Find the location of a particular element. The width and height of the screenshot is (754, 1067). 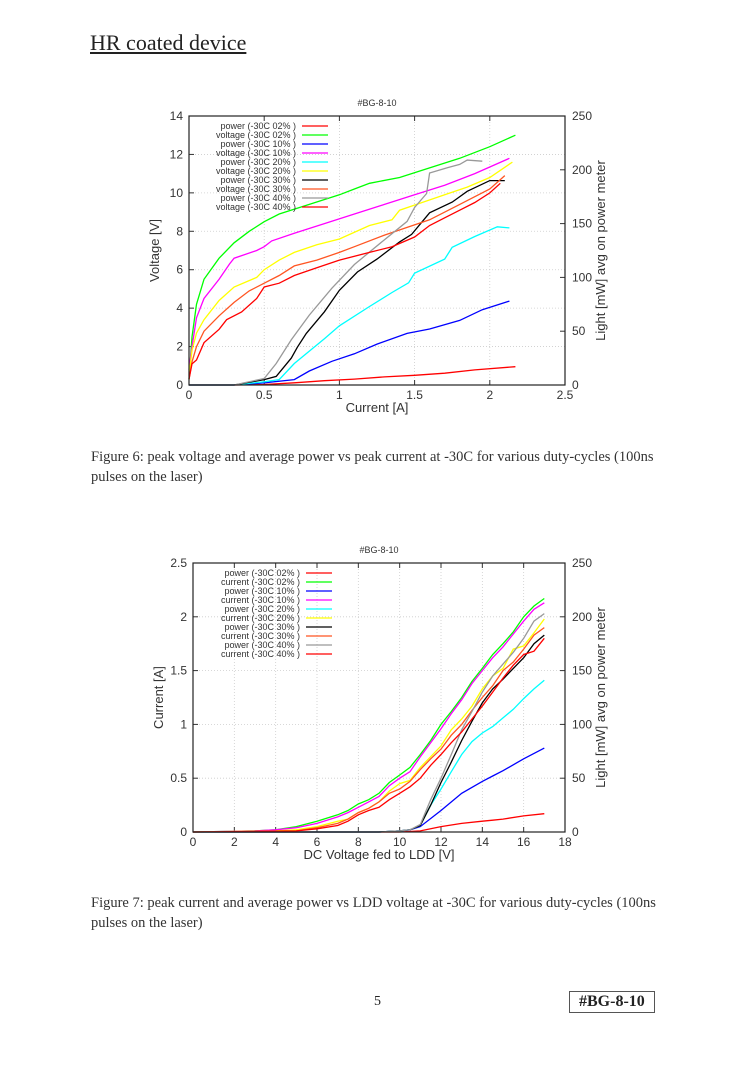

legend-label: current (-30C 10% ) is located at coordinates (260, 600).